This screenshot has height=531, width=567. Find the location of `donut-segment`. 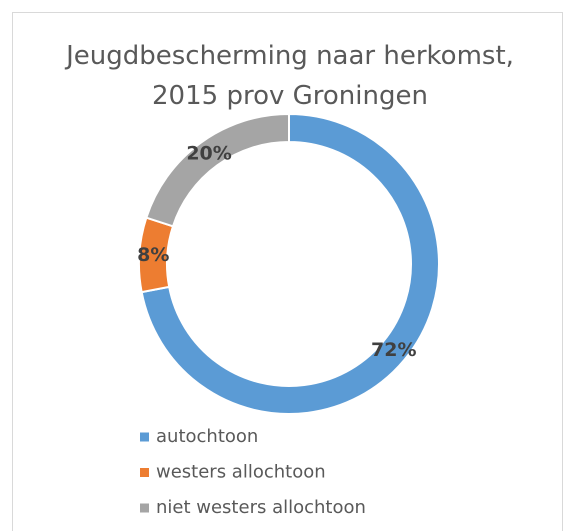

donut-segment is located at coordinates (217, 170).